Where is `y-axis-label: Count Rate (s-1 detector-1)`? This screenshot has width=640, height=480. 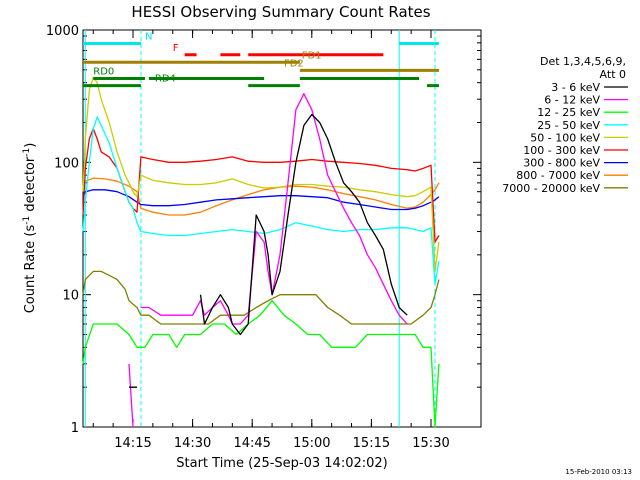
y-axis-label: Count Rate (s-1 detector-1) is located at coordinates (30, 228).